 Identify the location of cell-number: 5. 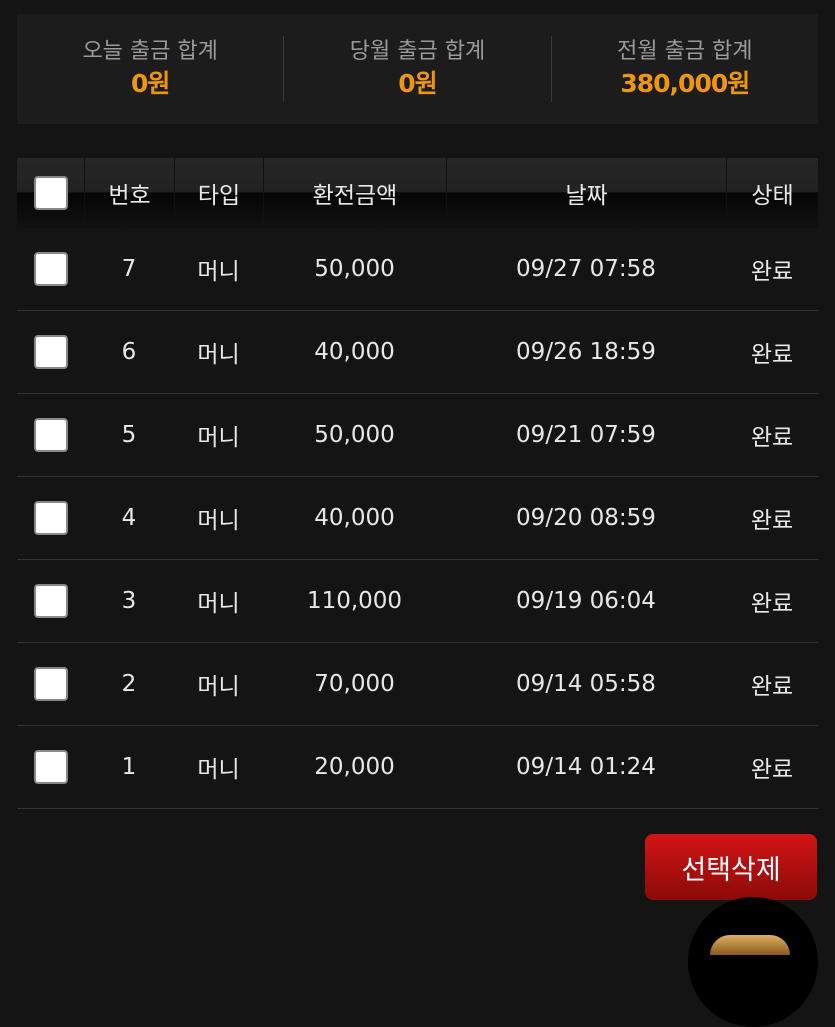
(129, 435).